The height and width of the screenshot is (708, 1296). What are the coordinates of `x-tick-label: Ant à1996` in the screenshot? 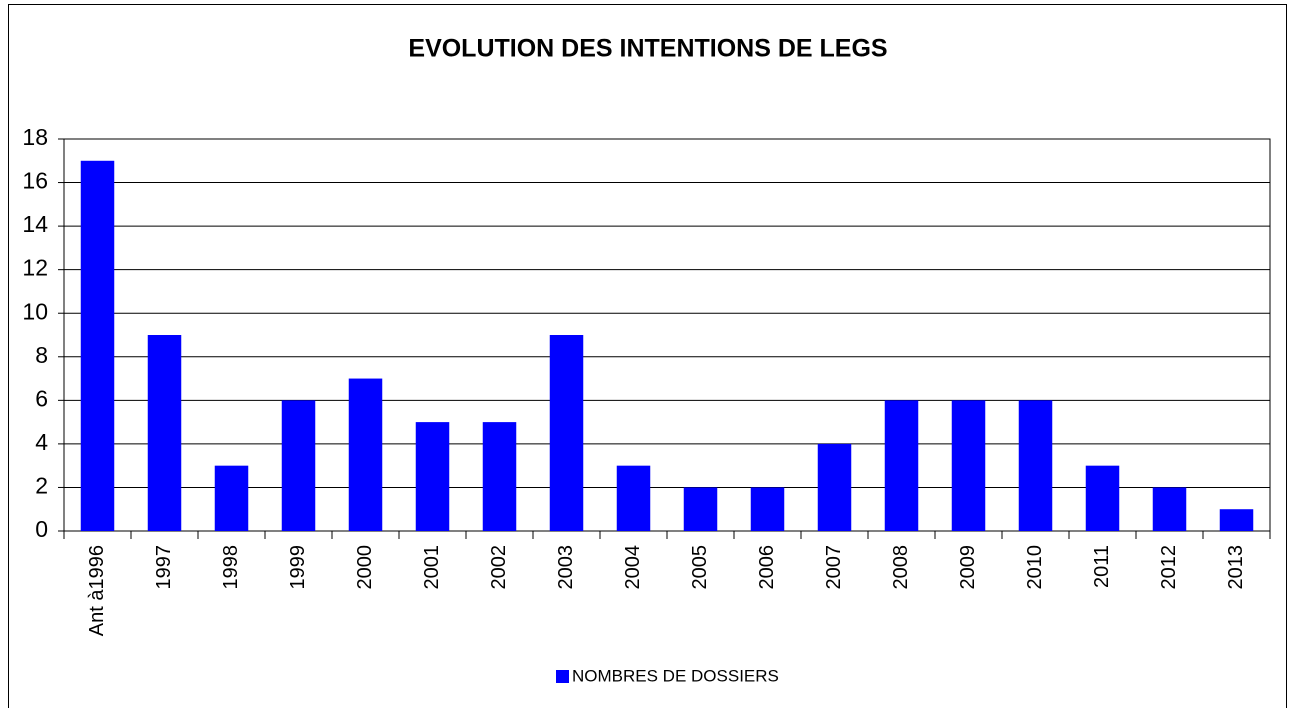 It's located at (97, 590).